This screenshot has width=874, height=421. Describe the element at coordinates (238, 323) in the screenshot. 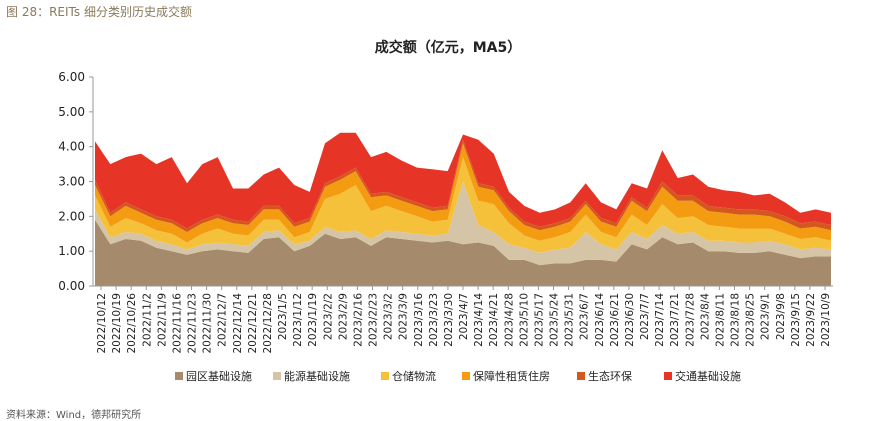

I see `x-tick-label: 2022/12/14` at that location.